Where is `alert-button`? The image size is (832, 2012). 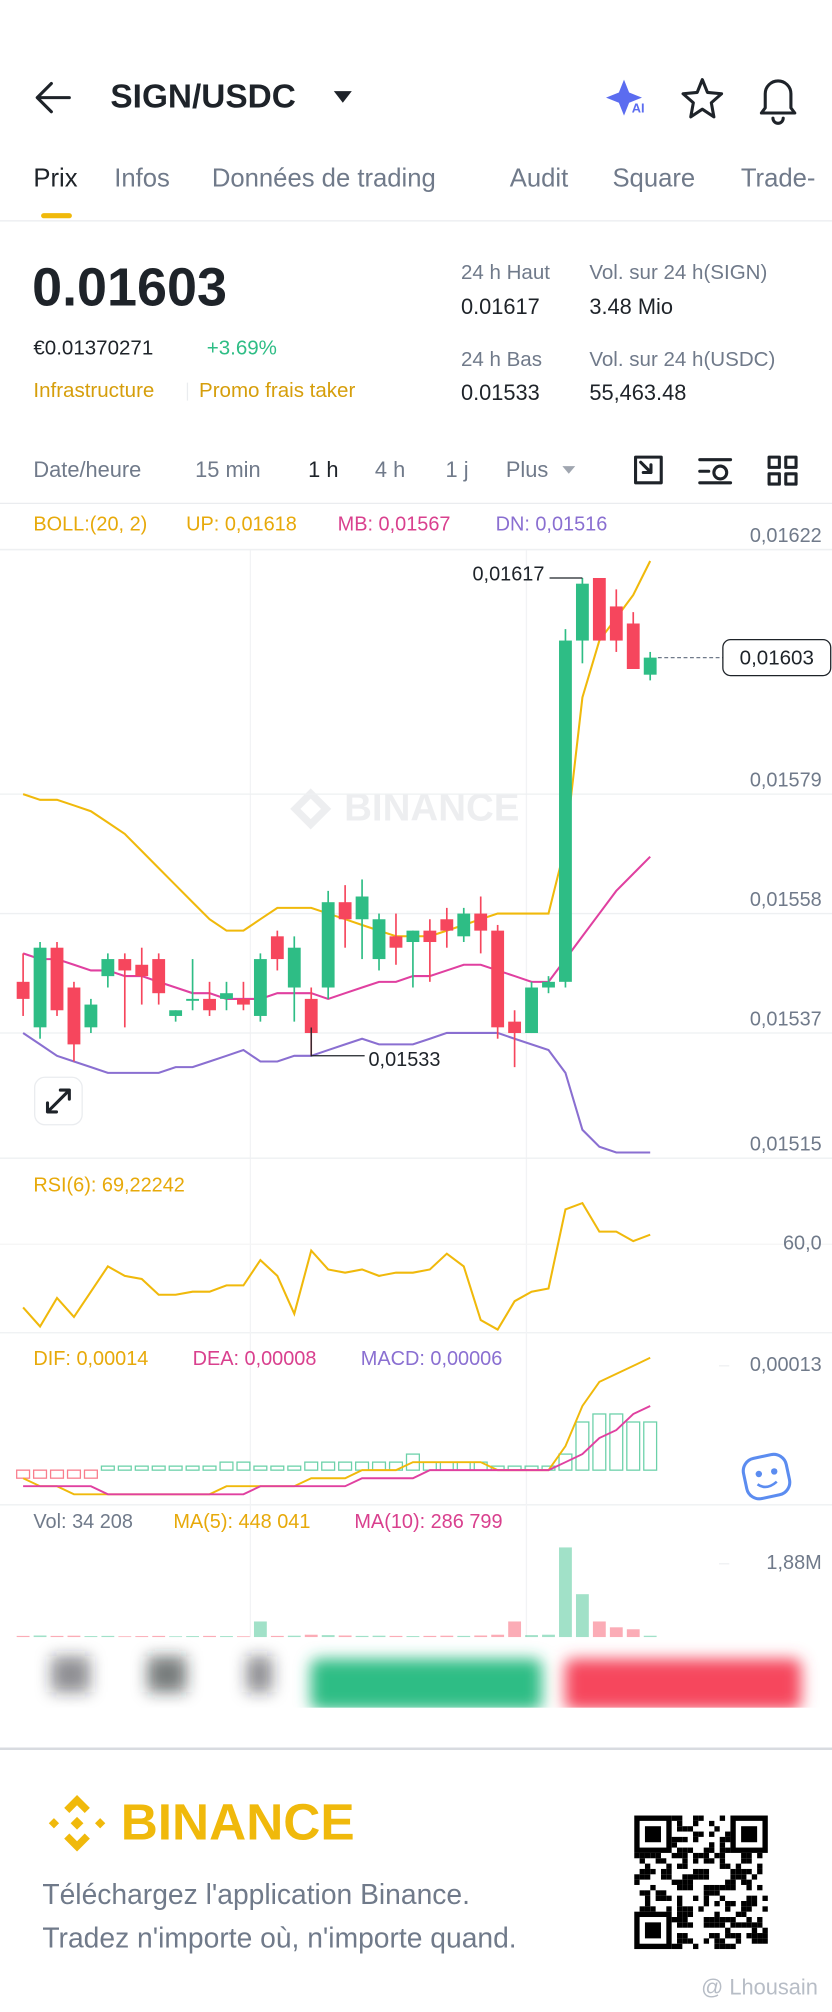
alert-button is located at coordinates (778, 102).